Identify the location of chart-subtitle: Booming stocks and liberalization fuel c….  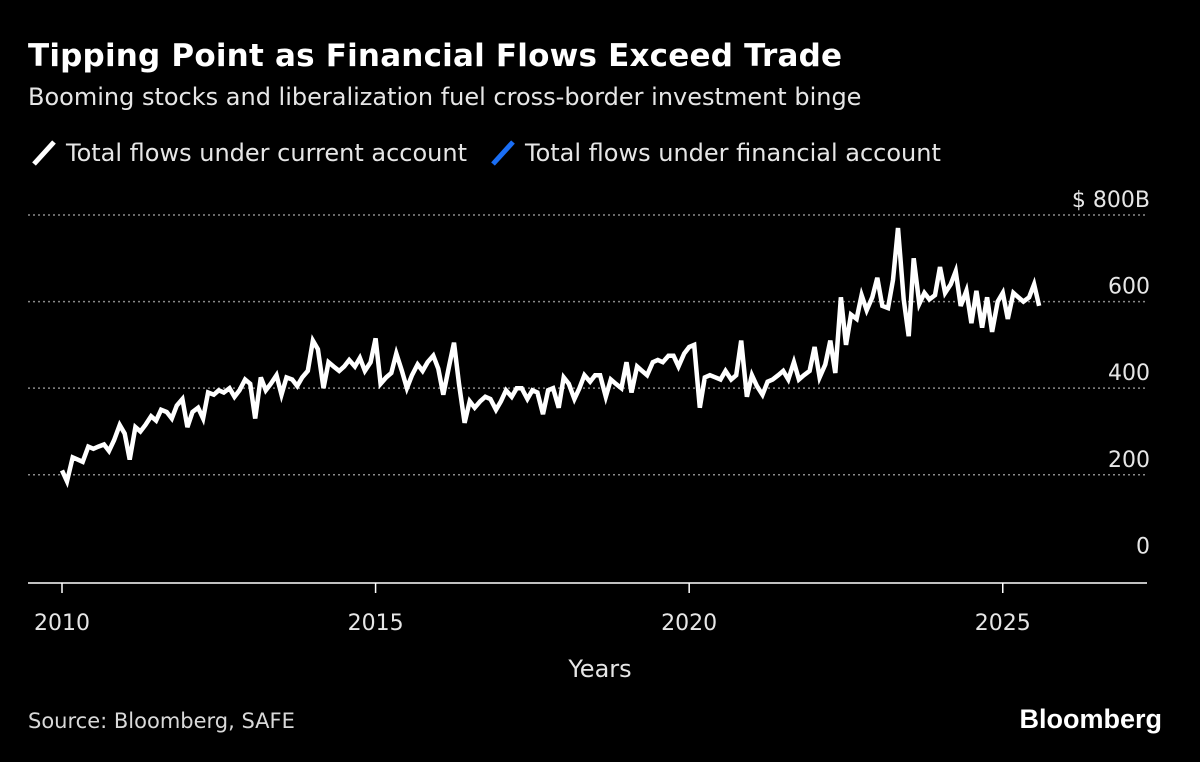
(445, 97).